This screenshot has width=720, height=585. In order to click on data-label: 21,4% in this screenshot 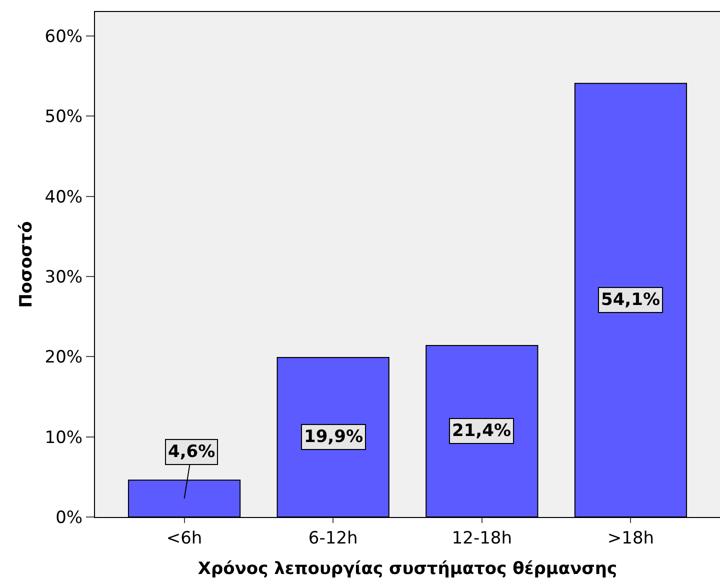, I will do `click(481, 431)`.